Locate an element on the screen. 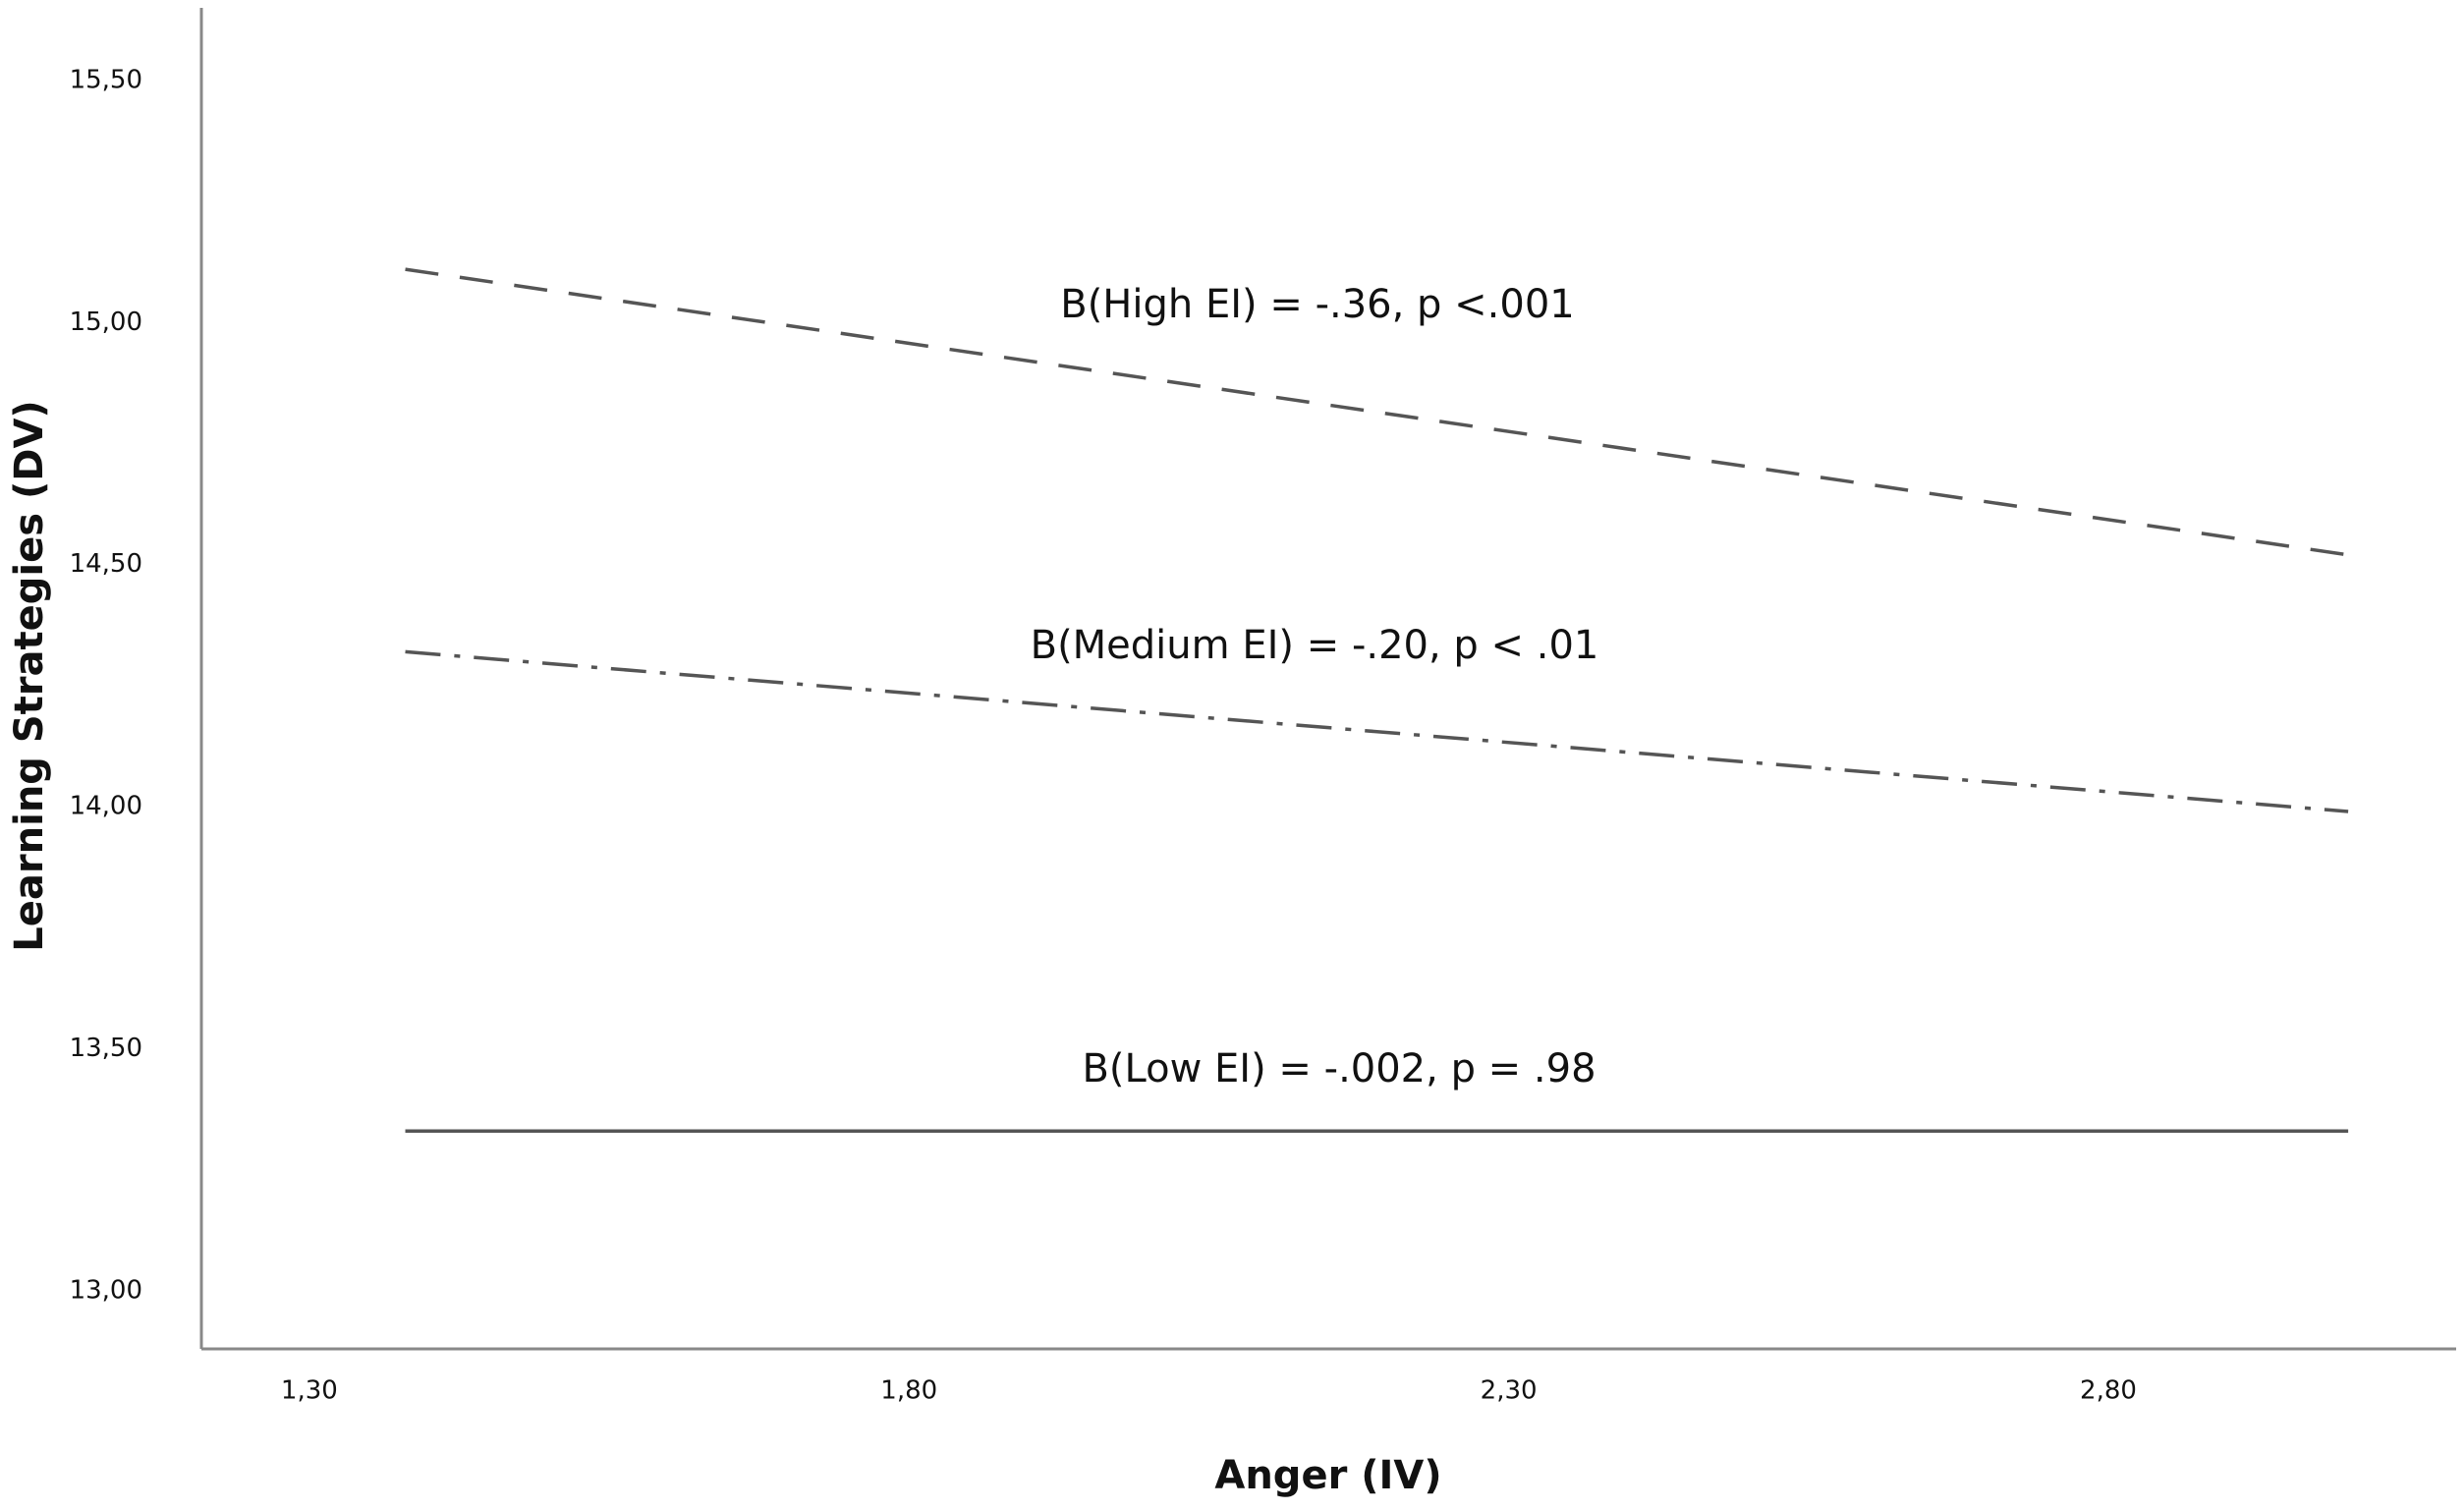  y-tick-label: 14,50 is located at coordinates (106, 564).